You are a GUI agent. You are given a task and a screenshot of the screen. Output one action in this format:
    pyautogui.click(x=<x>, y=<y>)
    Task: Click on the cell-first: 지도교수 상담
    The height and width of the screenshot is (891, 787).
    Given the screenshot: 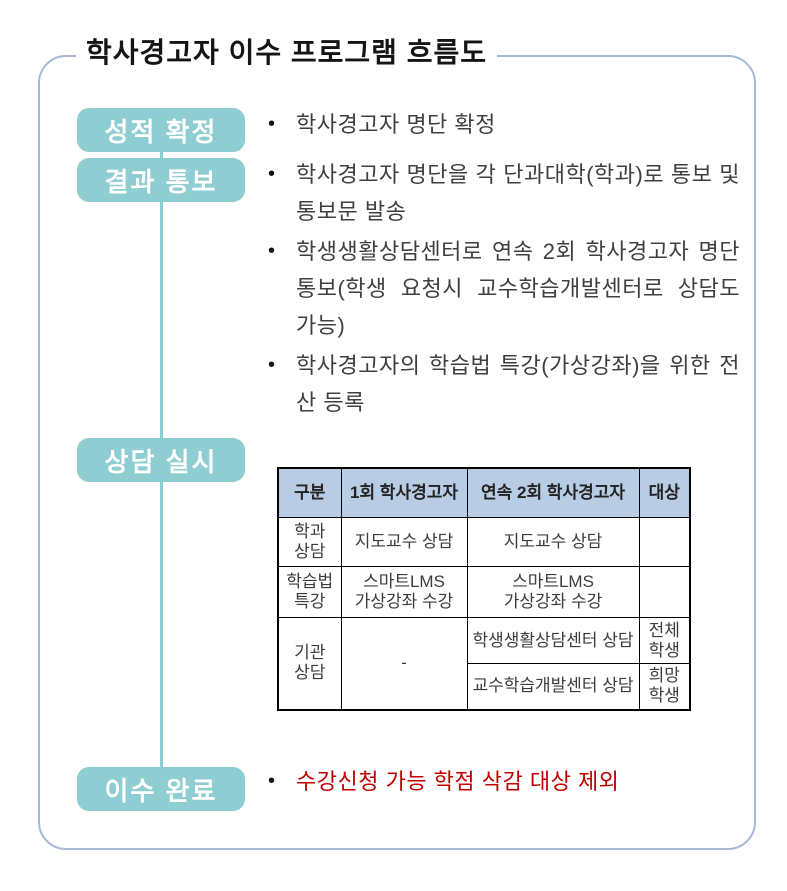 What is the action you would take?
    pyautogui.click(x=404, y=542)
    